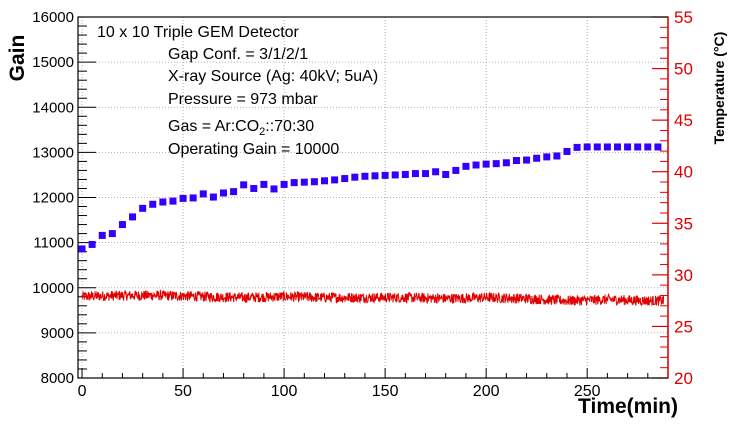  Describe the element at coordinates (719, 88) in the screenshot. I see `y2-axis-label: Temperature (°C)` at that location.